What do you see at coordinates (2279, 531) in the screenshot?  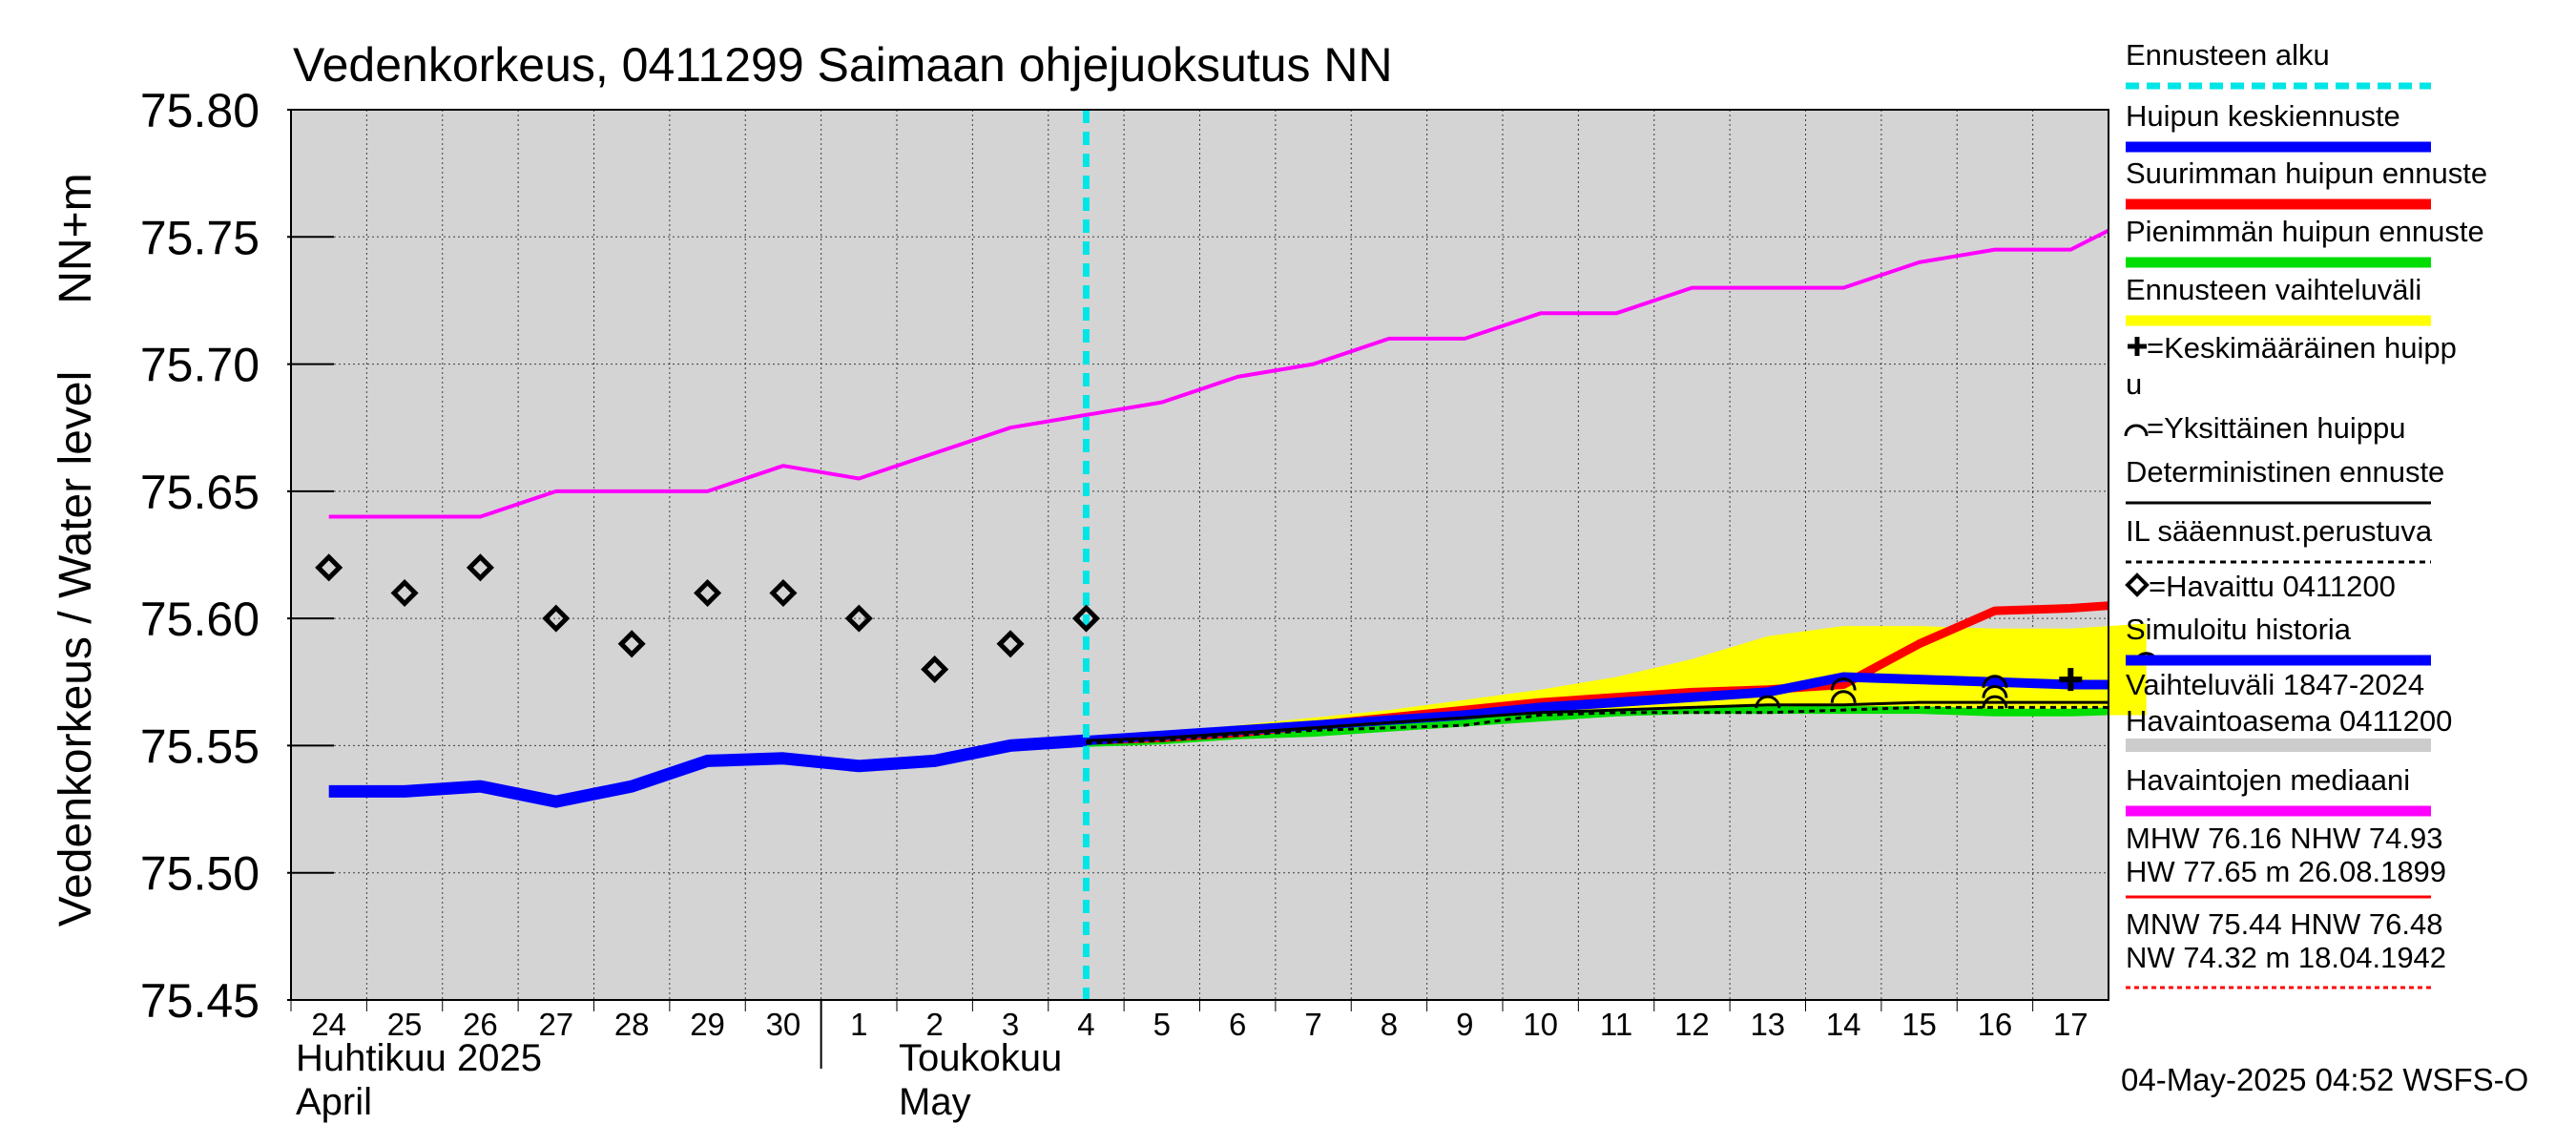 I see `legend-label: IL sääennust.perustuva` at bounding box center [2279, 531].